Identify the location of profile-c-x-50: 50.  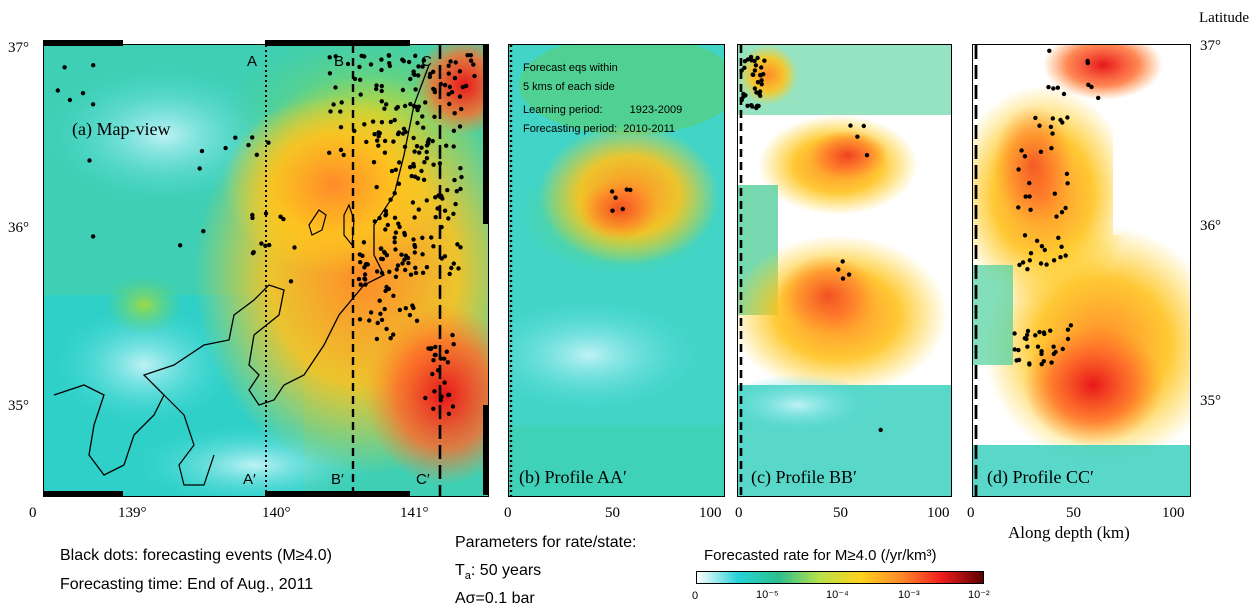
(840, 513).